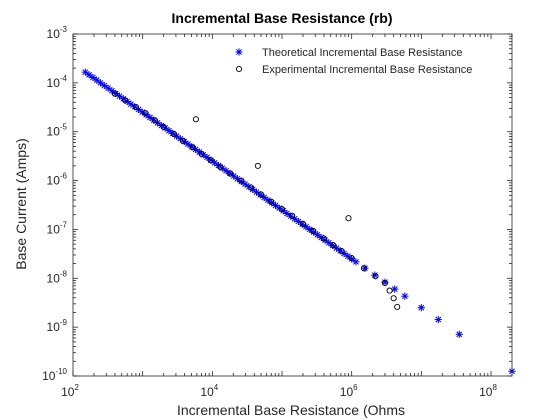  Describe the element at coordinates (57, 228) in the screenshot. I see `y-tick-label: 10⁻⁷` at that location.